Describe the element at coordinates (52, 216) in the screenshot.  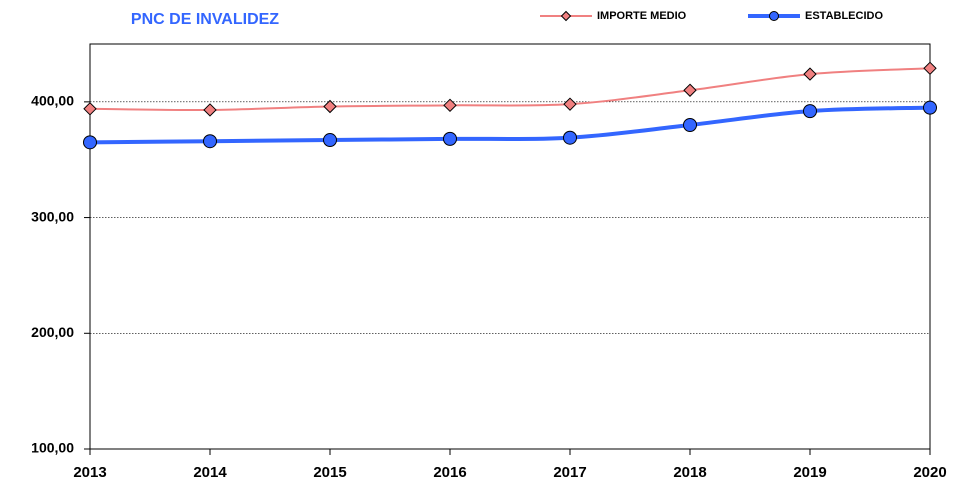
I see `y-tick-label: 300,00` at that location.